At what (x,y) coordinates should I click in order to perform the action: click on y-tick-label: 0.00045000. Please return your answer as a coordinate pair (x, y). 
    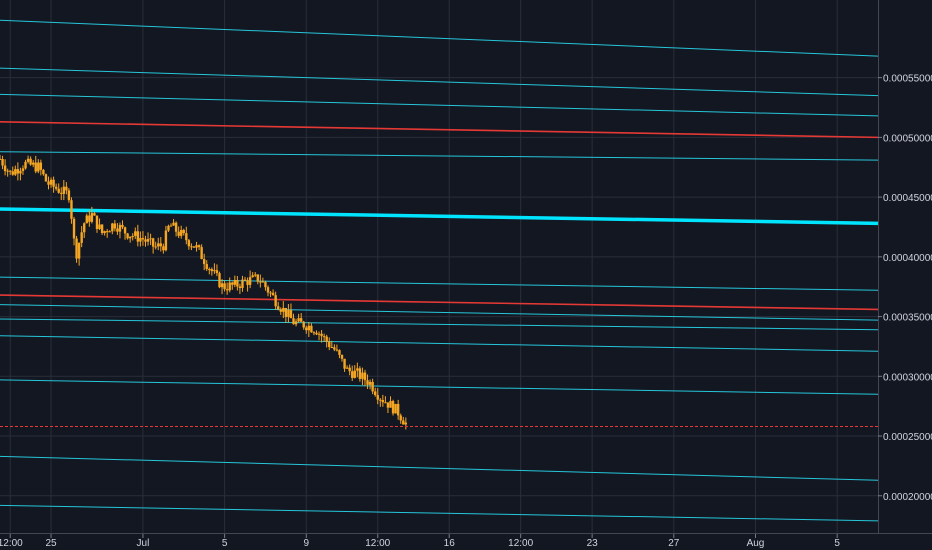
    Looking at the image, I should click on (907, 198).